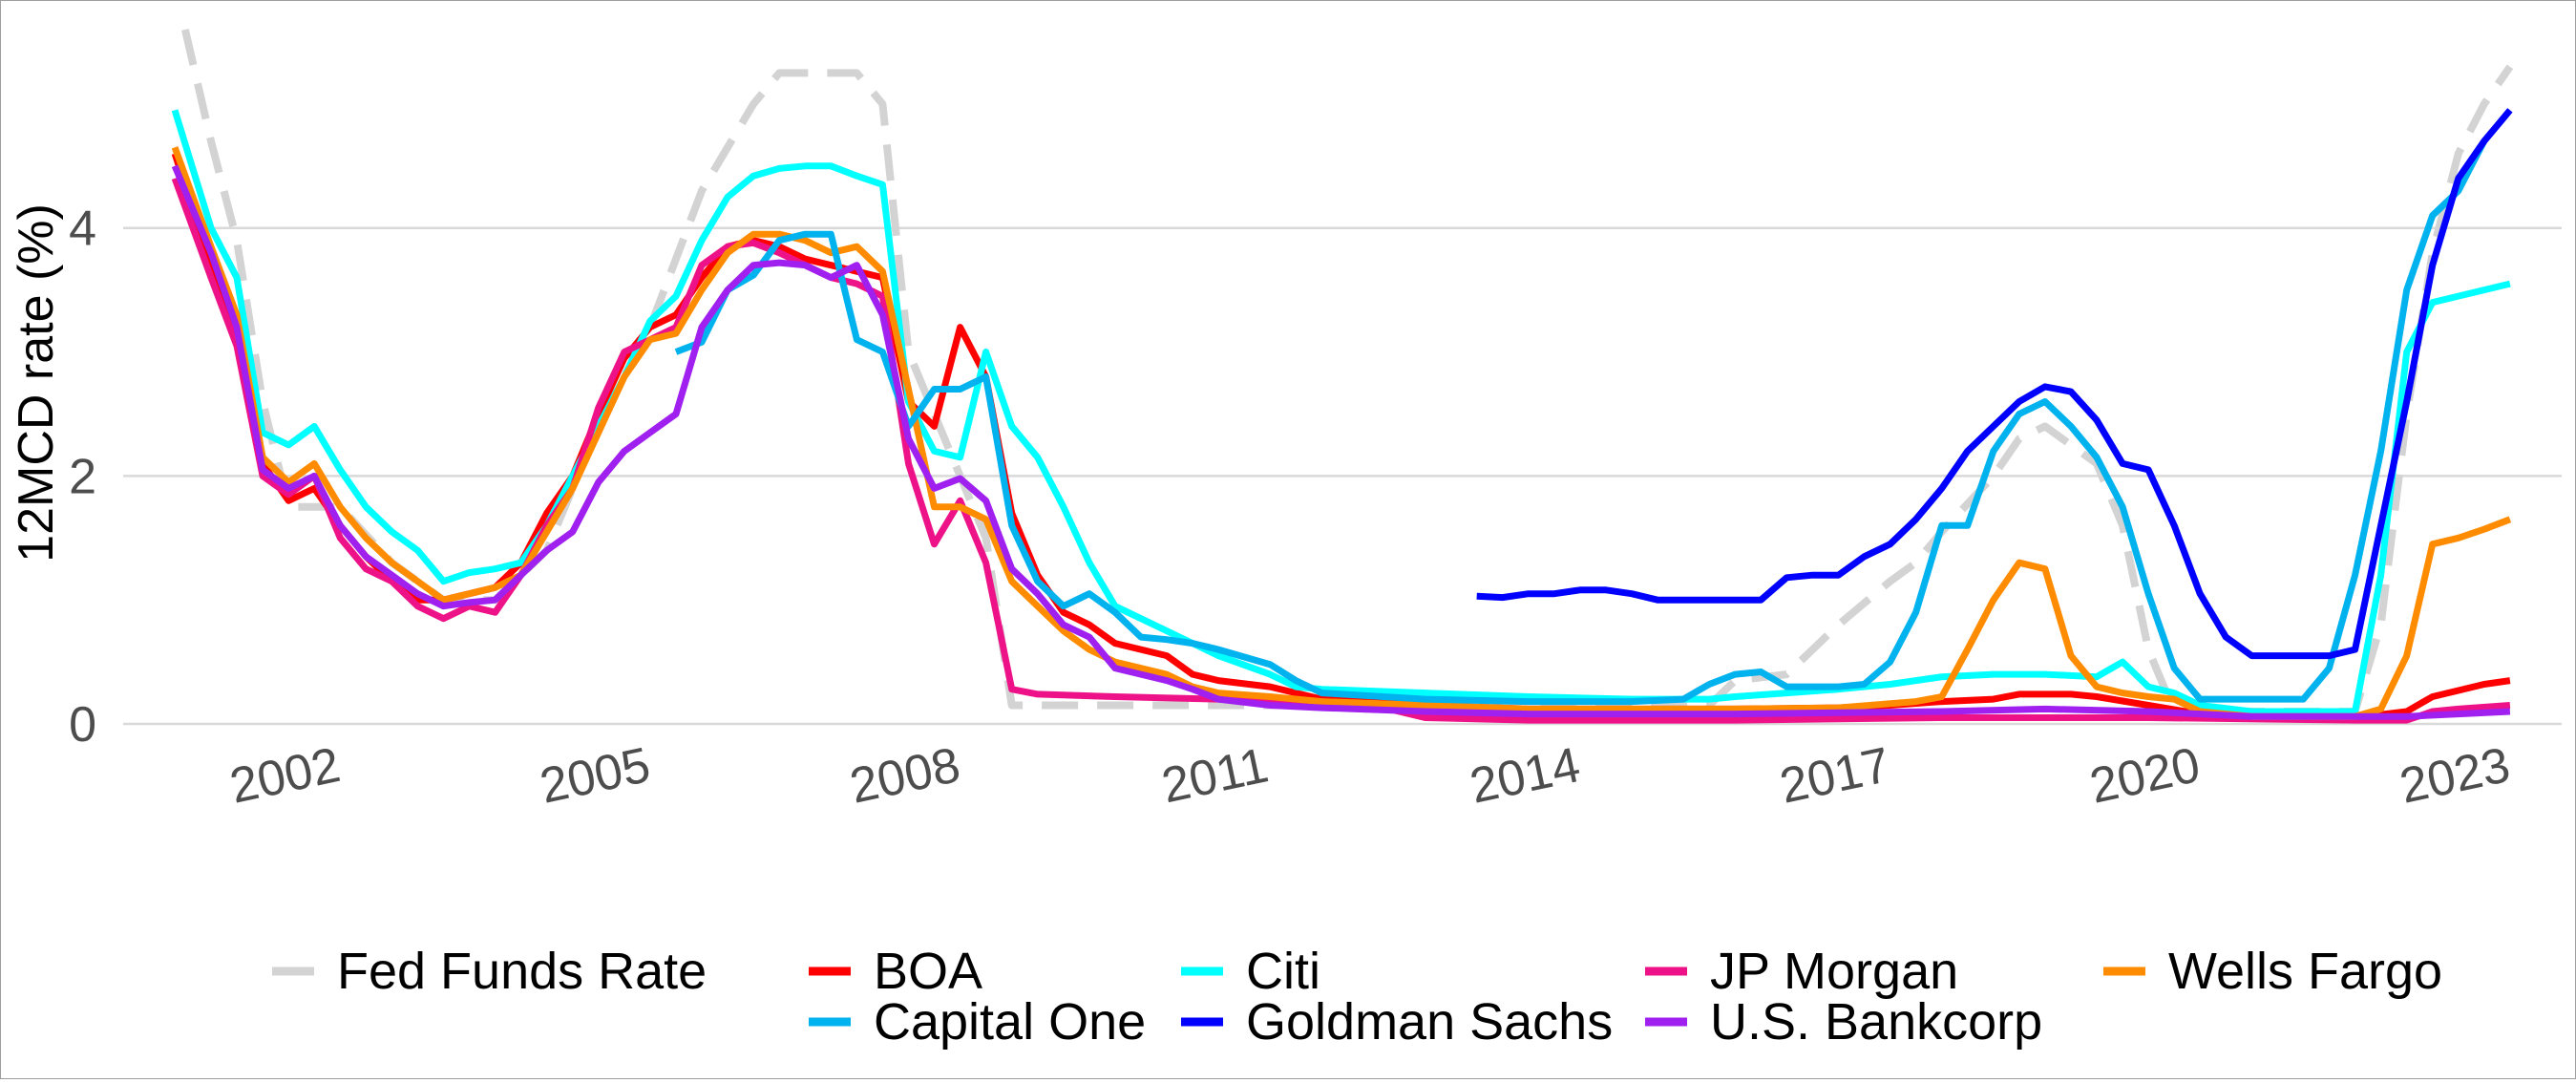 This screenshot has width=2576, height=1083. I want to click on x-tick-label: 2020, so click(2145, 776).